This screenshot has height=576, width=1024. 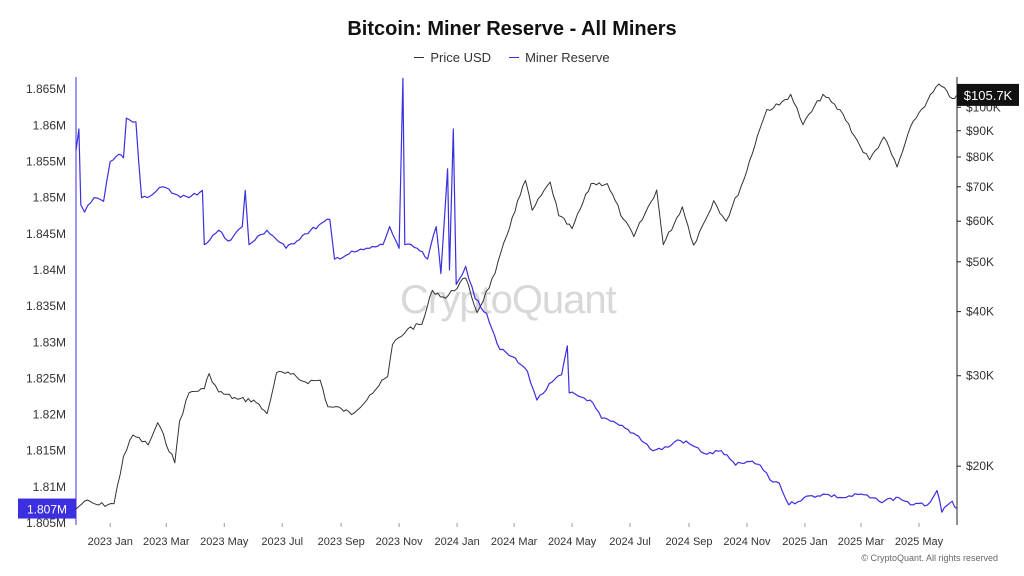 What do you see at coordinates (572, 542) in the screenshot?
I see `x-tick-label: 2024 May` at bounding box center [572, 542].